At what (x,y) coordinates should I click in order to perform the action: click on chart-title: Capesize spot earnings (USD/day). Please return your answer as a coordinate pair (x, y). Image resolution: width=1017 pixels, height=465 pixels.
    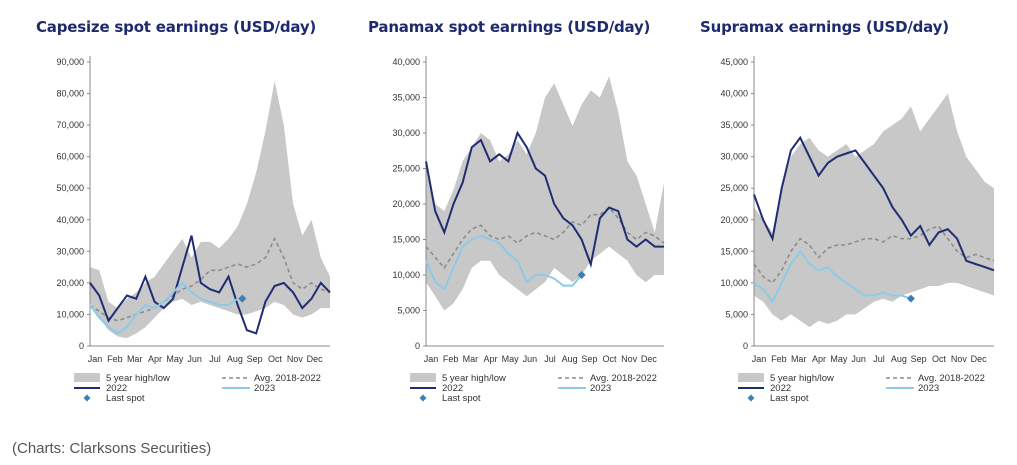
    Looking at the image, I should click on (176, 27).